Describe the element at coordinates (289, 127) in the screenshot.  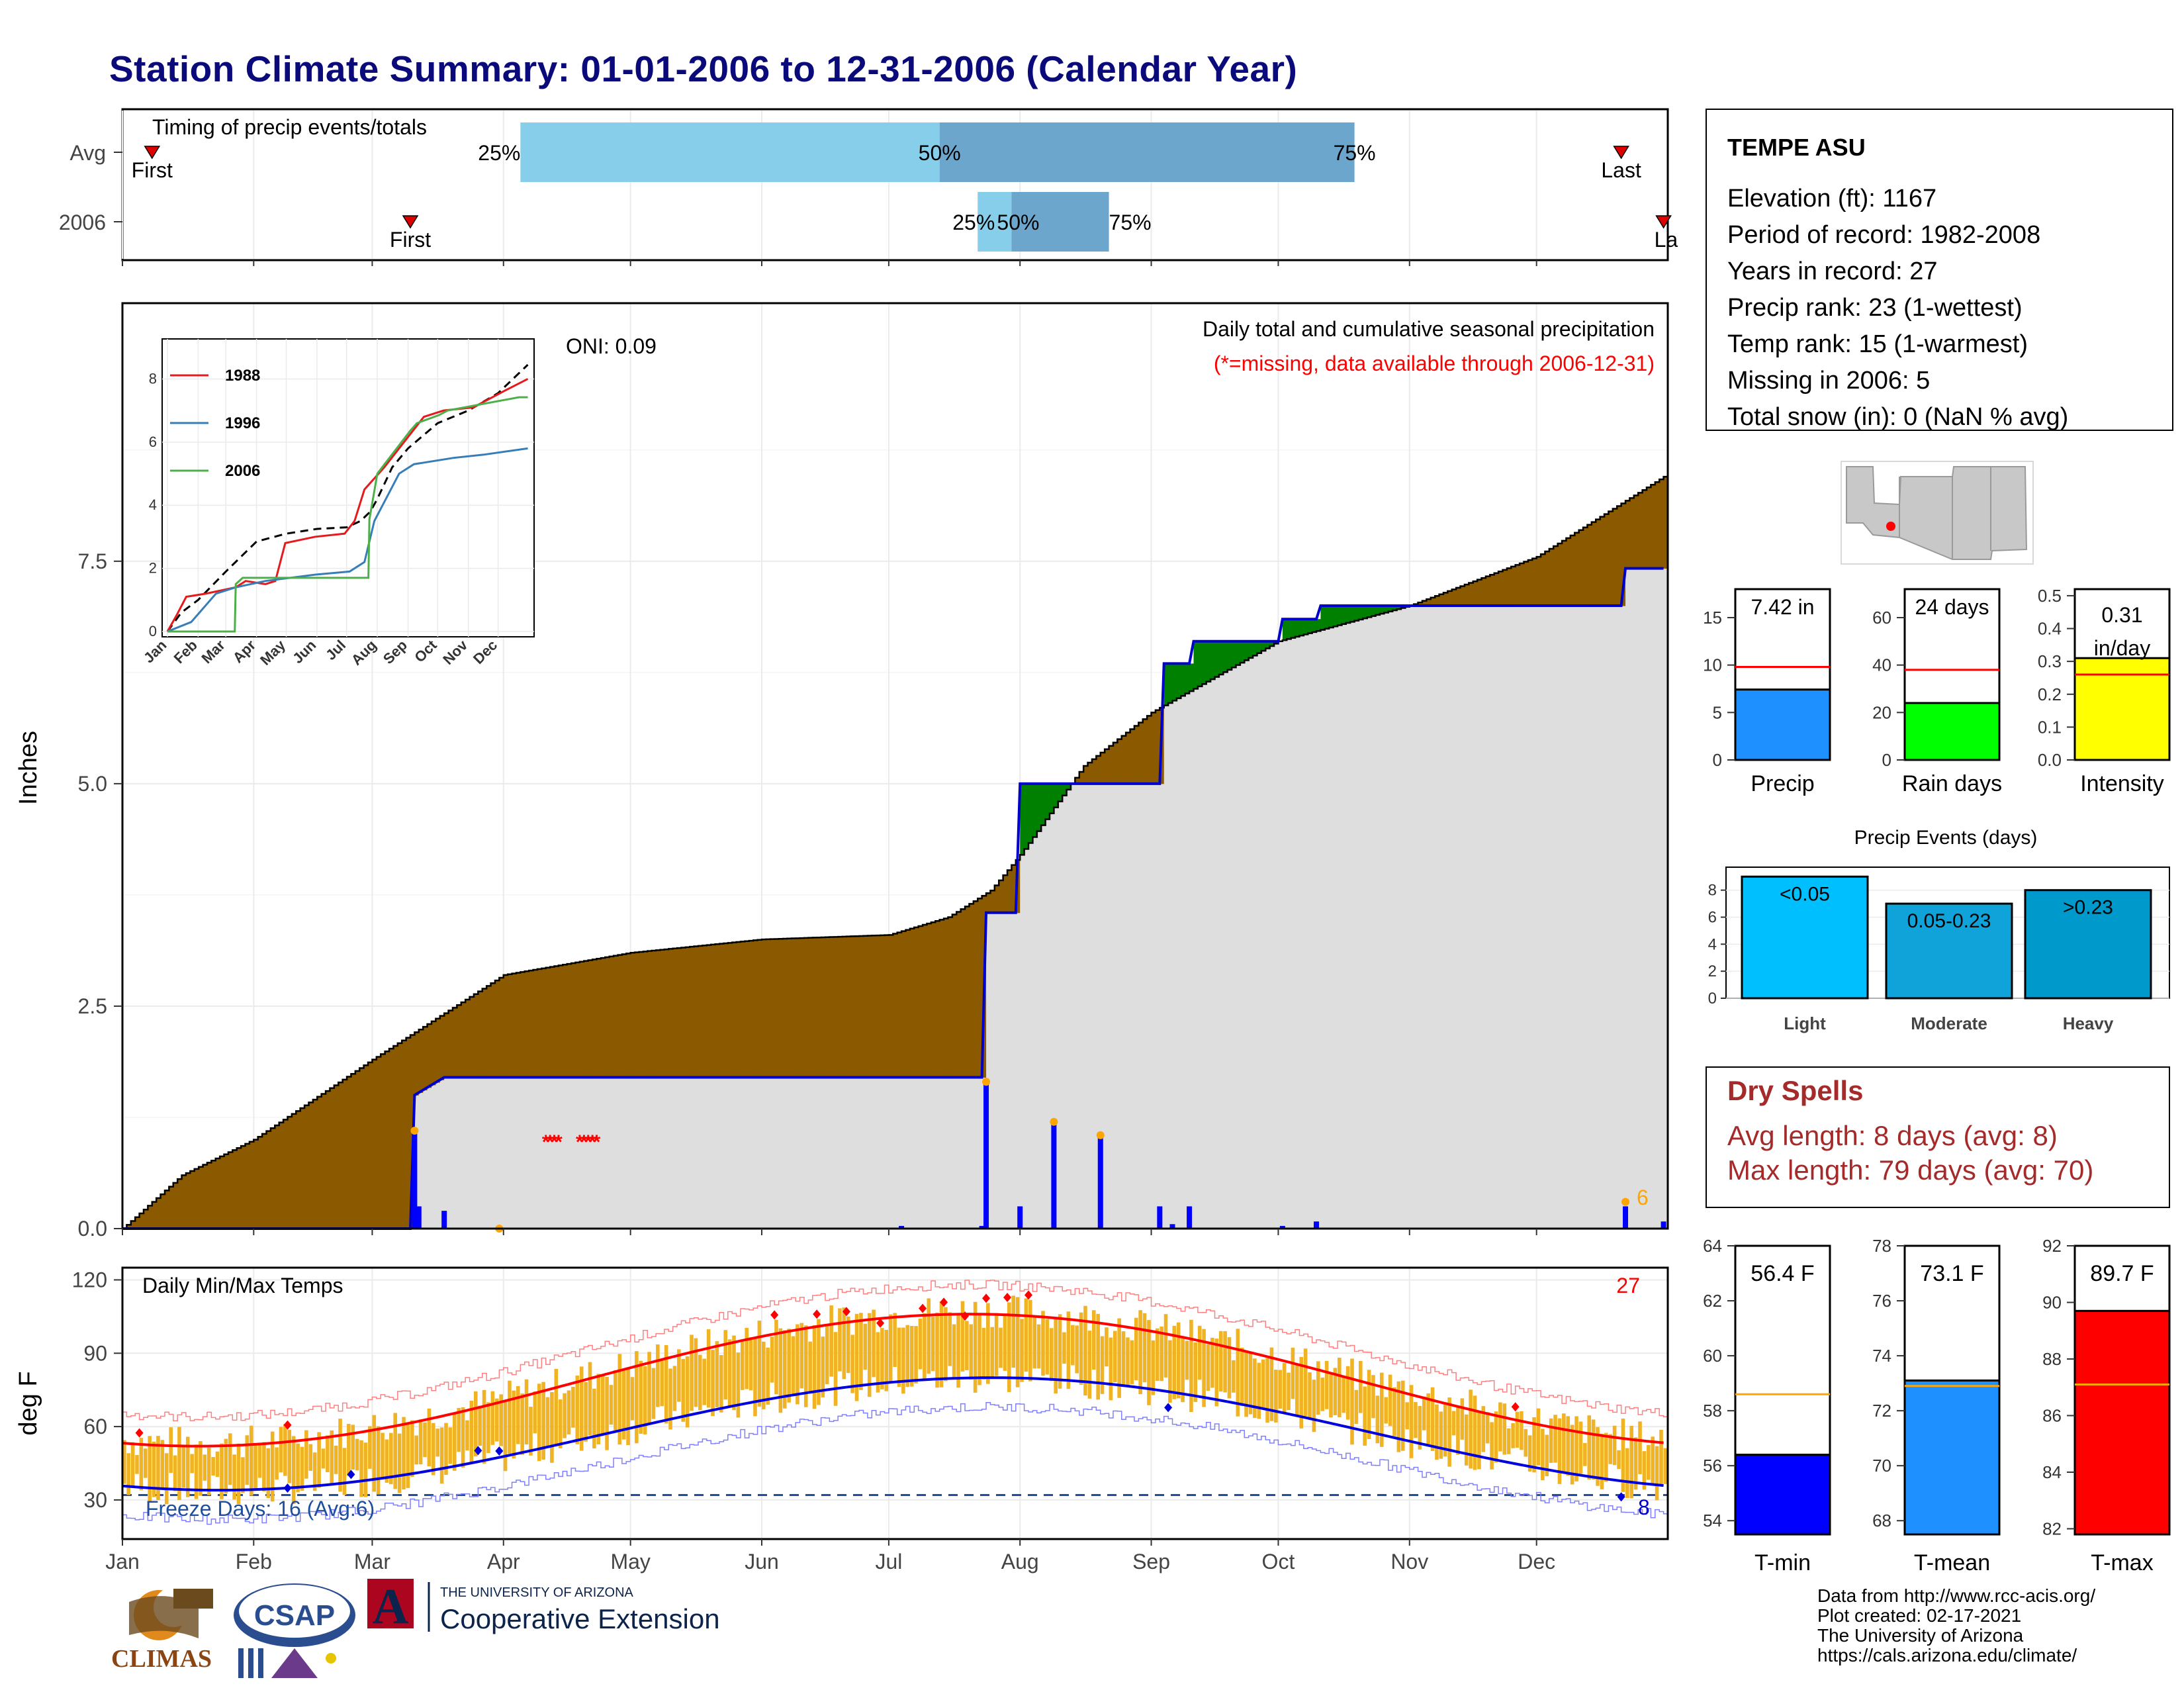
I see `timing-label: Timing of precip events/totals` at that location.